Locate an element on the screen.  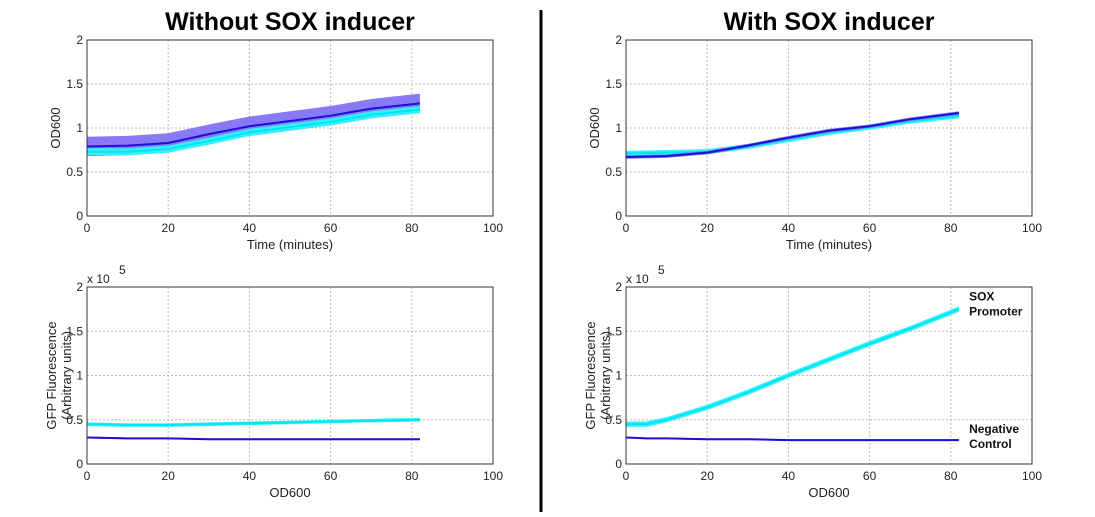
series-band-negative-control is located at coordinates (792, 135).